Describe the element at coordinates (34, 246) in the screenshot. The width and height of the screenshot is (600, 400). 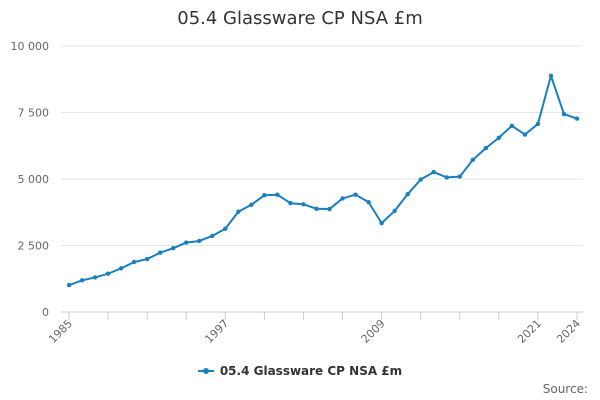
I see `y-tick-label: 2 500` at that location.